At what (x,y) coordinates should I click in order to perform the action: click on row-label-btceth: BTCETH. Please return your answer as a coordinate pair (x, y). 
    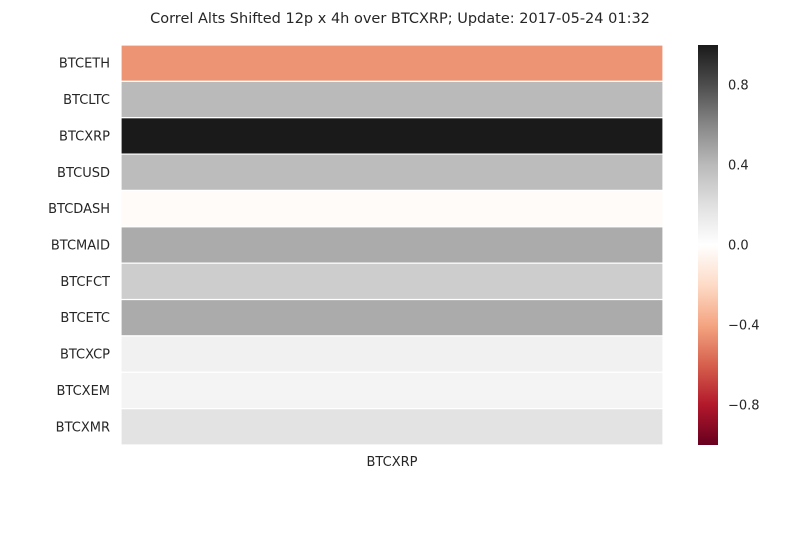
    Looking at the image, I should click on (84, 64).